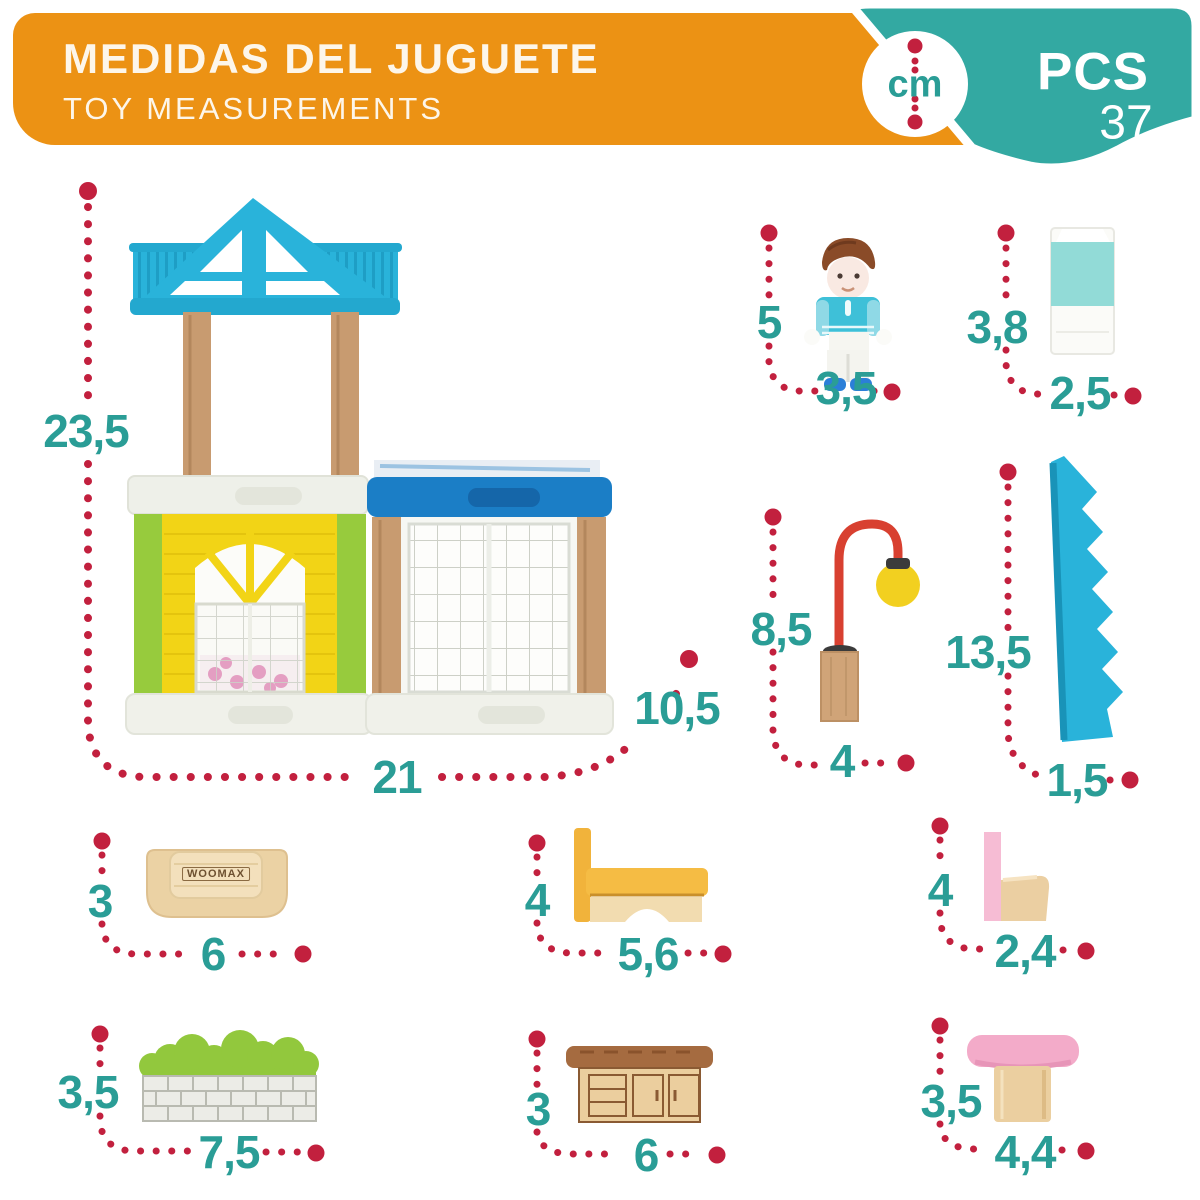 Image resolution: width=1200 pixels, height=1200 pixels. I want to click on figure-height-label: 5, so click(769, 322).